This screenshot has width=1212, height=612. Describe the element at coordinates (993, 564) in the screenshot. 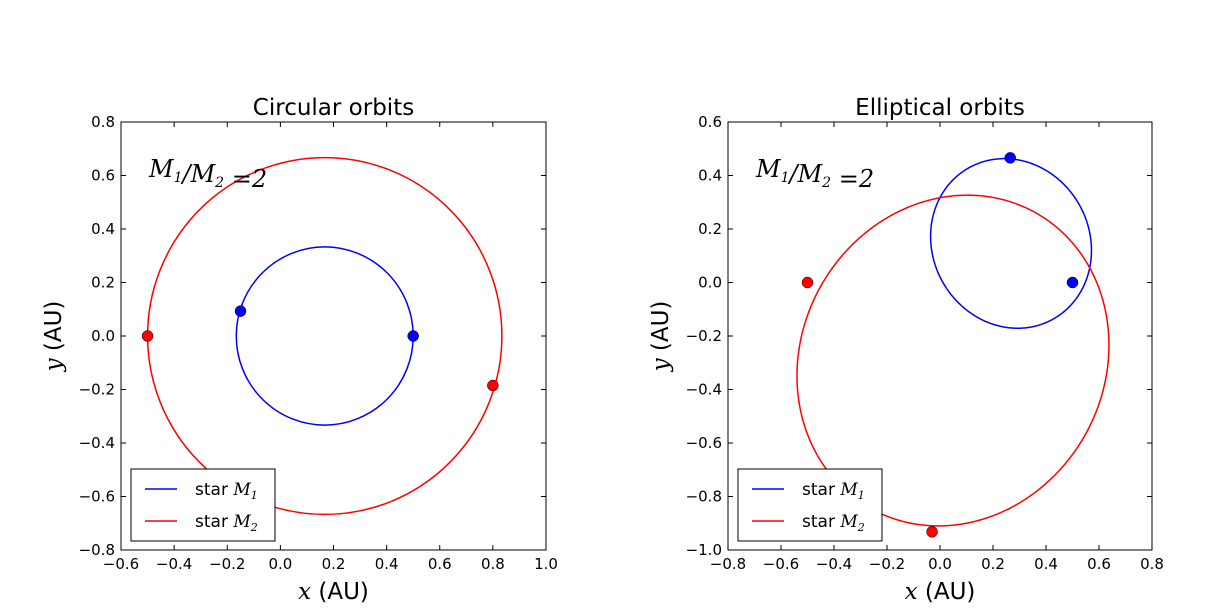

I see `elliptical-x-tick-label: 0.2` at that location.